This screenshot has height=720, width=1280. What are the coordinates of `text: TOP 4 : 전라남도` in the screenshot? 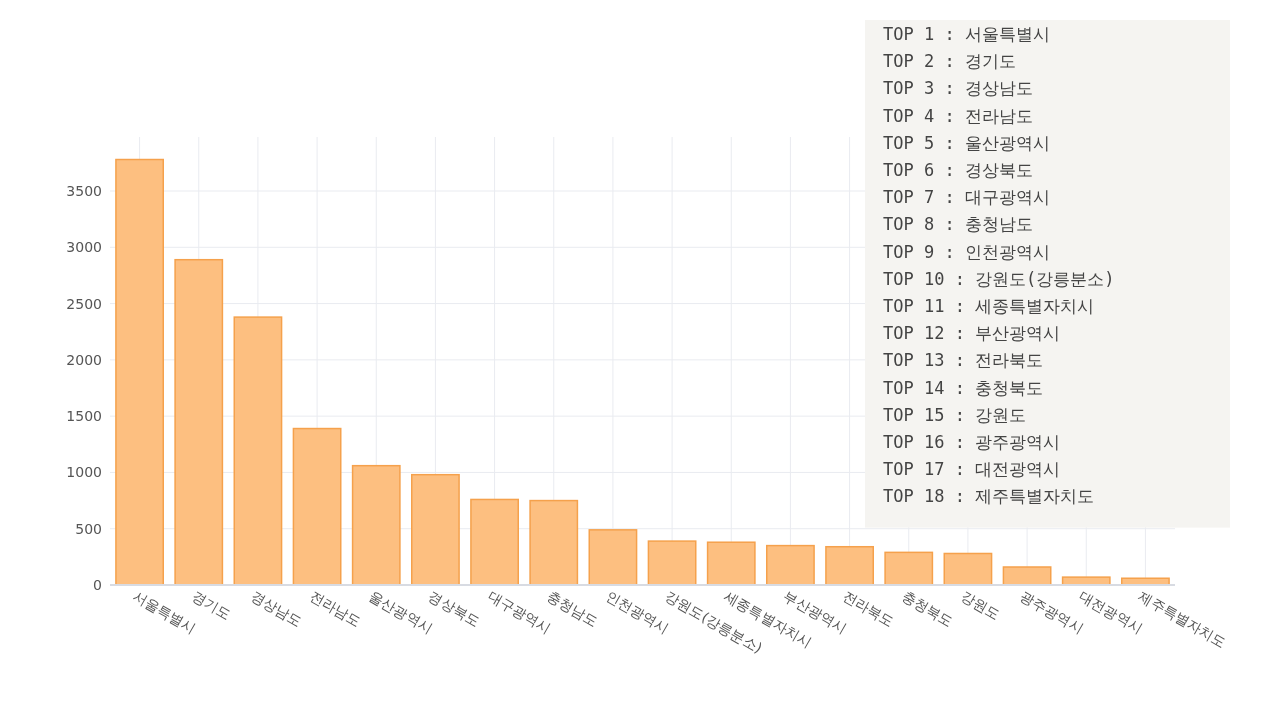 It's located at (958, 115).